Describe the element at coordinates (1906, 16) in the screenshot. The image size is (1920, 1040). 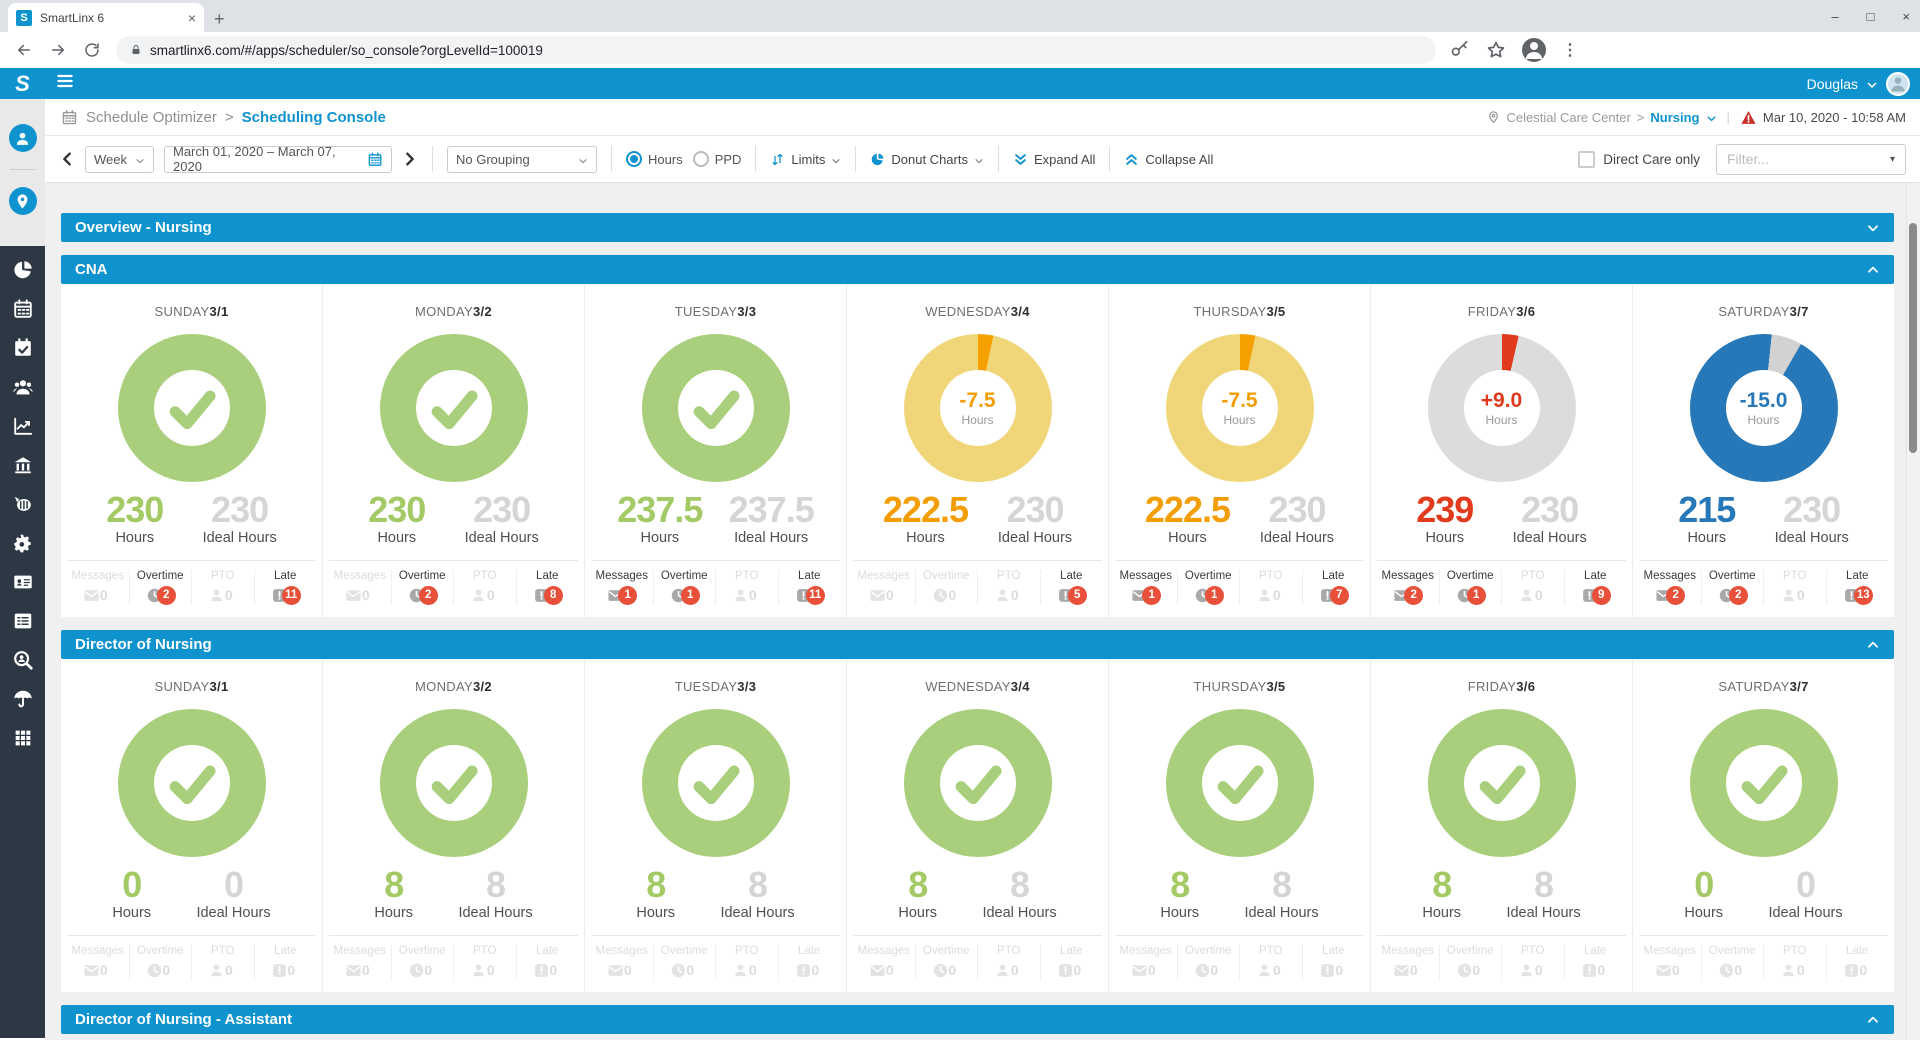
I see `window-close-button: ×` at that location.